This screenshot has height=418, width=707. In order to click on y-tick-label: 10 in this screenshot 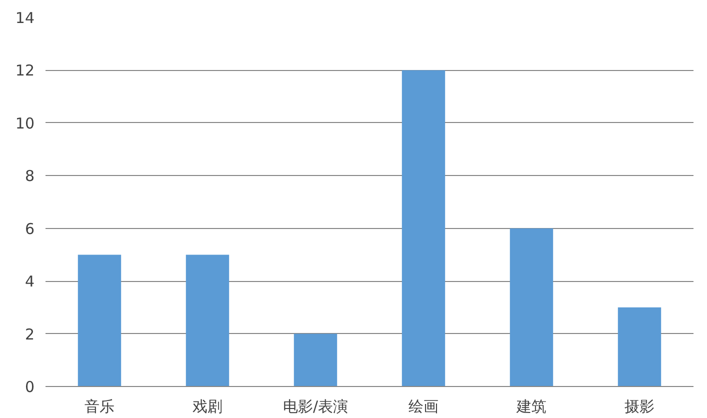, I will do `click(25, 123)`.